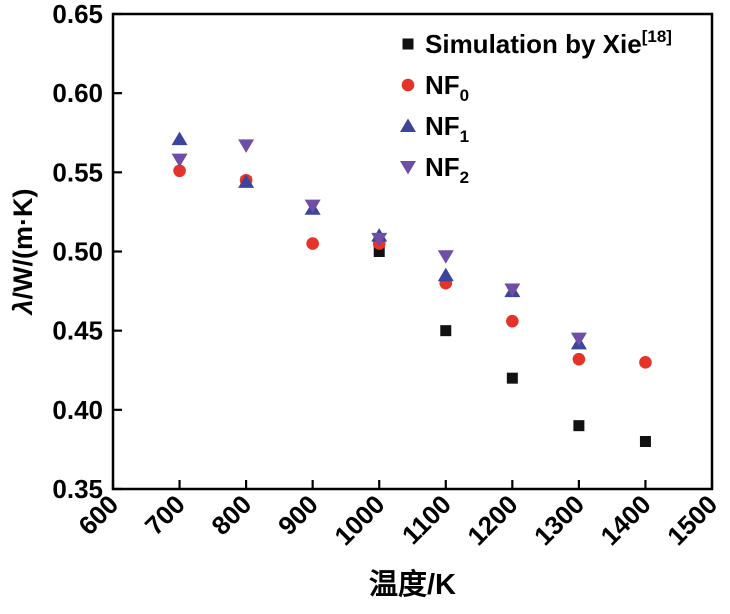 Image resolution: width=730 pixels, height=614 pixels. Describe the element at coordinates (77, 93) in the screenshot. I see `y-tick-label: 0.60` at that location.